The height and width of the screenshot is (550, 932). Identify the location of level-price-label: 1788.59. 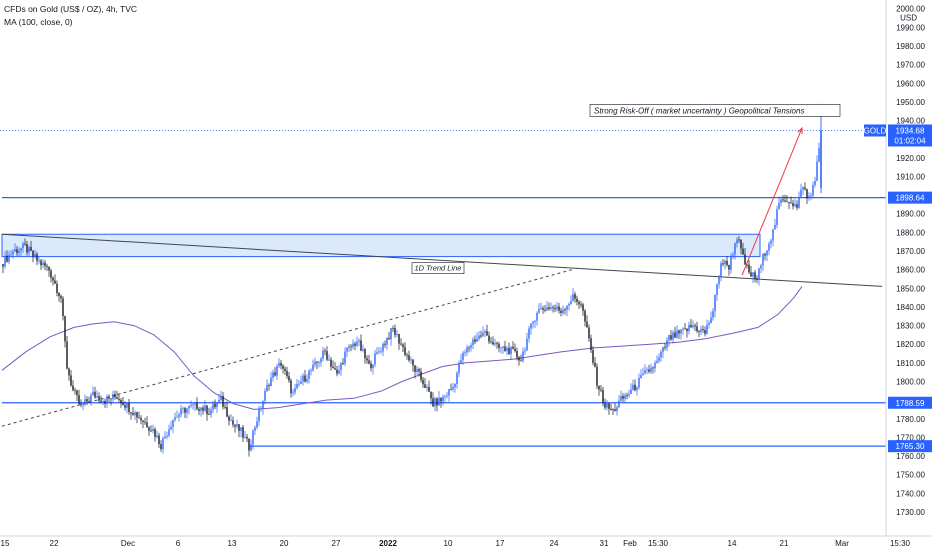
(910, 403).